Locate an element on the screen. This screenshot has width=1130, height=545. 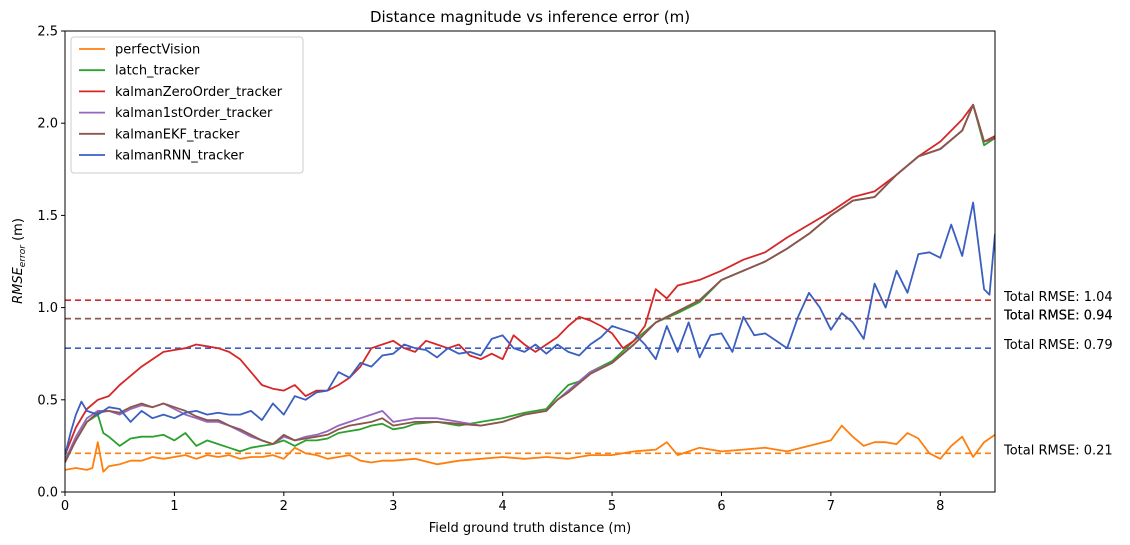
x-tick-label: 3 is located at coordinates (393, 506).